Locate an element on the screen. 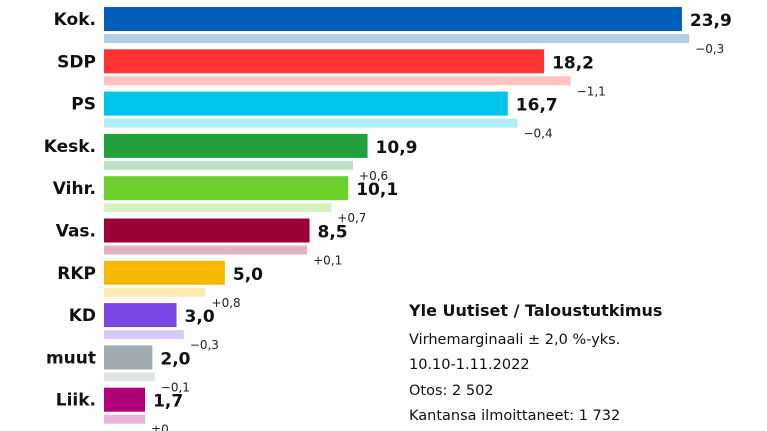  party-label: RKP is located at coordinates (76, 274).